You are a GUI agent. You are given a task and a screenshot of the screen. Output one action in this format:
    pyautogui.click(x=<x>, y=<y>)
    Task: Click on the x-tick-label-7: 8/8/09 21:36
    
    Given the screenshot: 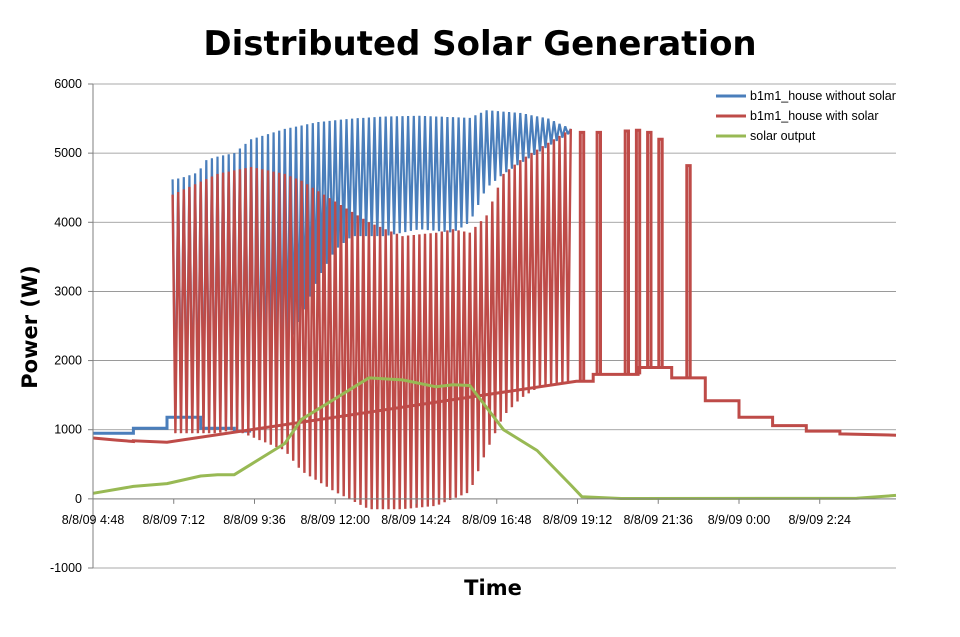 What is the action you would take?
    pyautogui.click(x=658, y=520)
    